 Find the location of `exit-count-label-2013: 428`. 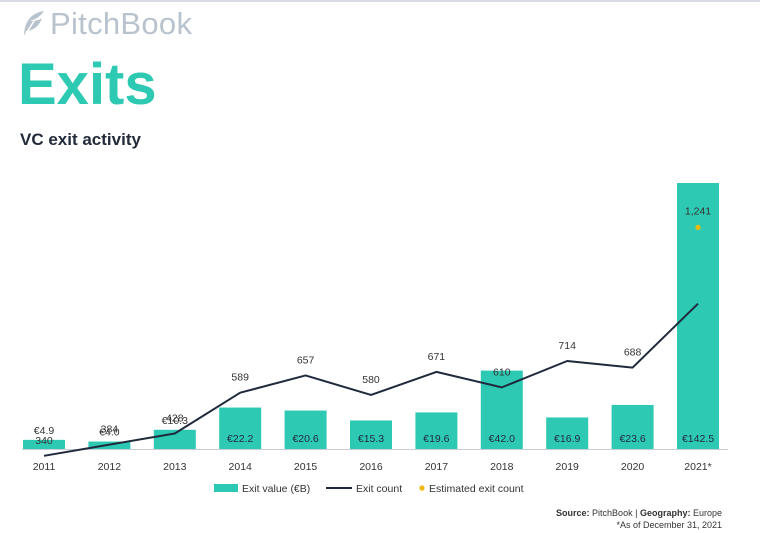

exit-count-label-2013: 428 is located at coordinates (175, 419).